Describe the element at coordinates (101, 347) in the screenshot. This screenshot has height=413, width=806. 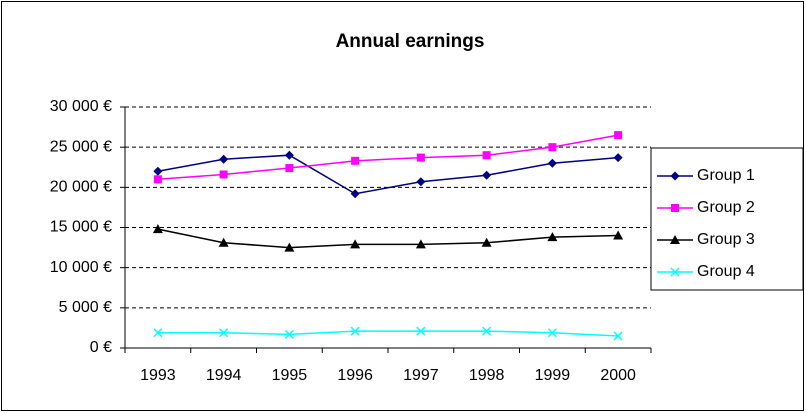
I see `y-tick-label: 0 €` at that location.